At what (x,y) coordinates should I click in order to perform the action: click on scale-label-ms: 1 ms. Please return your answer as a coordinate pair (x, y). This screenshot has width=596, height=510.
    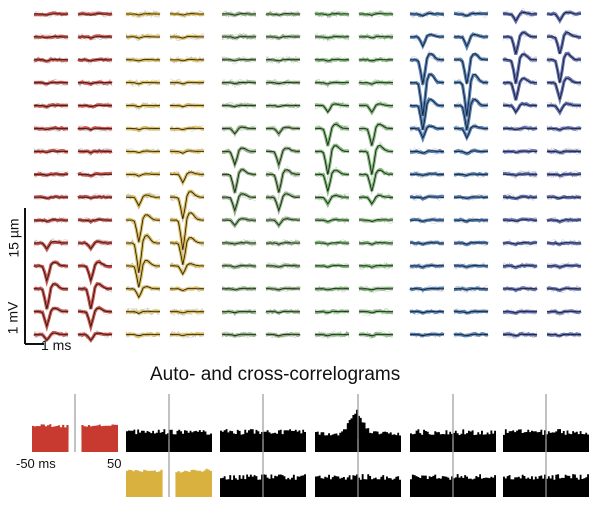
    Looking at the image, I should click on (56, 345).